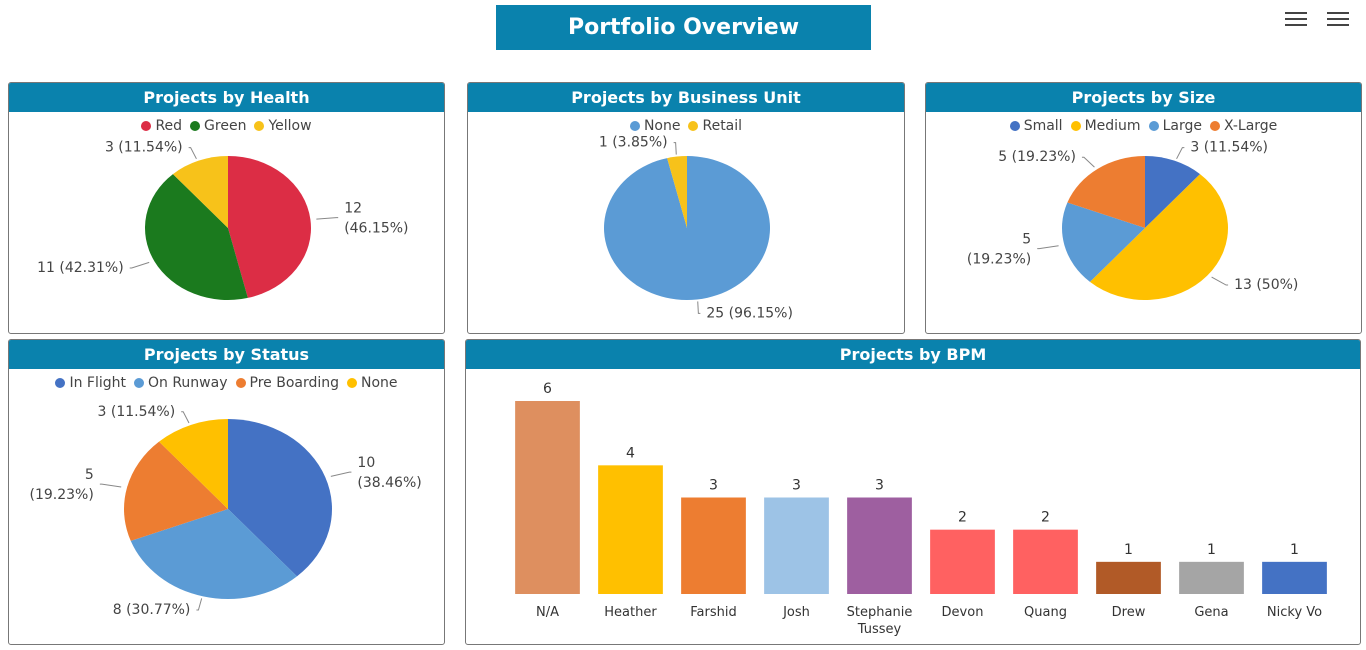 The width and height of the screenshot is (1366, 650). What do you see at coordinates (353, 209) in the screenshot?
I see `data-label: 12` at bounding box center [353, 209].